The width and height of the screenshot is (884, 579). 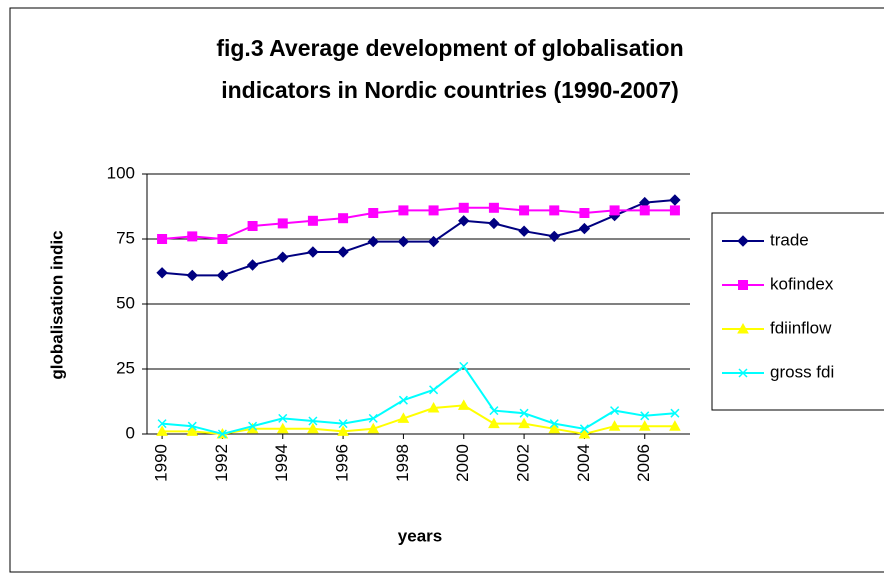 I want to click on y-tick-label: 100, so click(x=121, y=172).